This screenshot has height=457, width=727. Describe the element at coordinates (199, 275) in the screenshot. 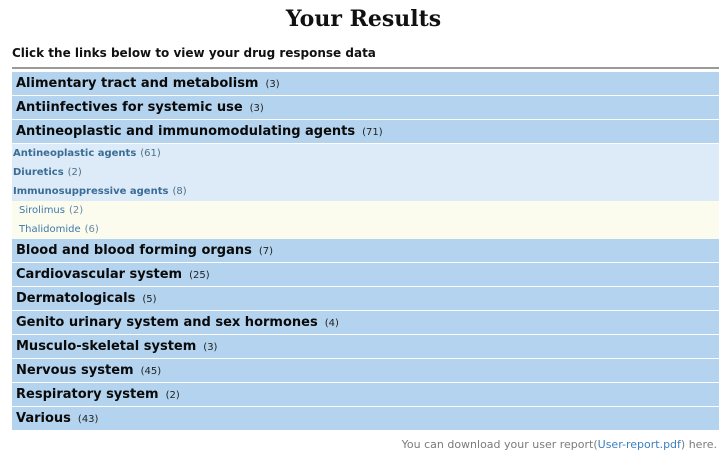

I see `category-count: (25)` at that location.